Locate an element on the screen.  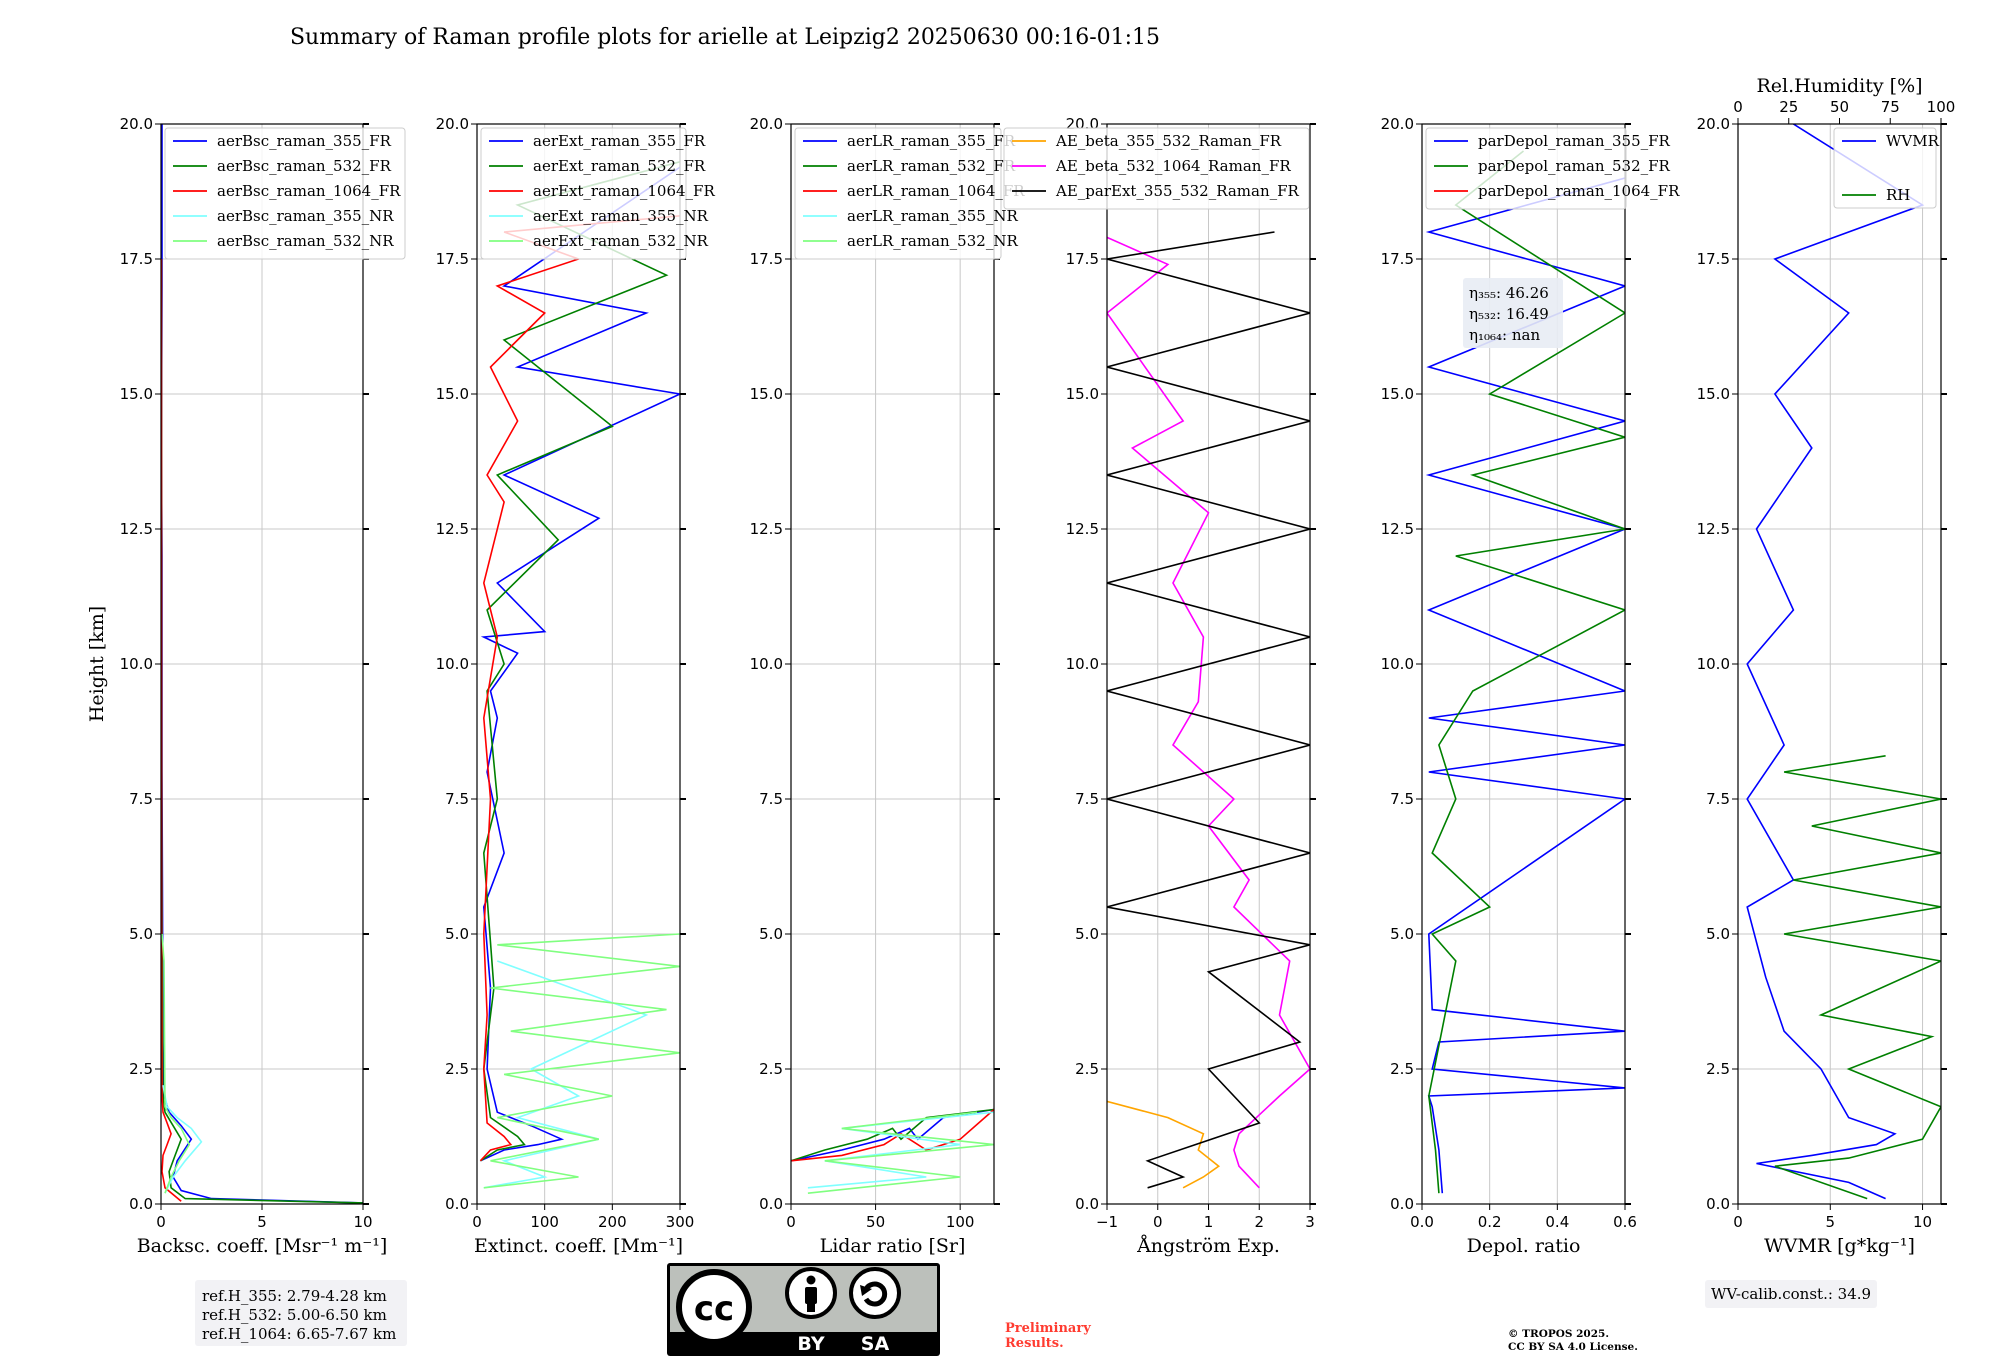
legend-entry: aerLR_raman_355_FR is located at coordinates (931, 141).